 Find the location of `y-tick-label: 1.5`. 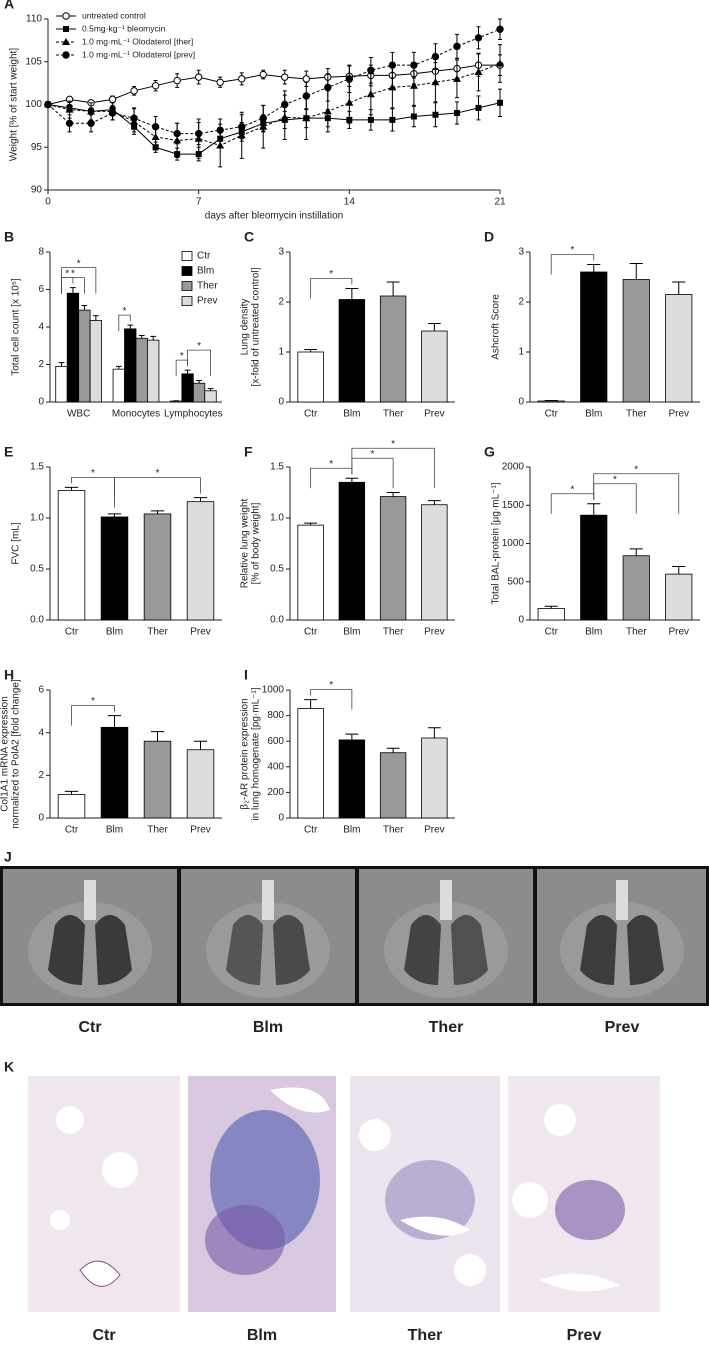

y-tick-label: 1.5 is located at coordinates (37, 467).